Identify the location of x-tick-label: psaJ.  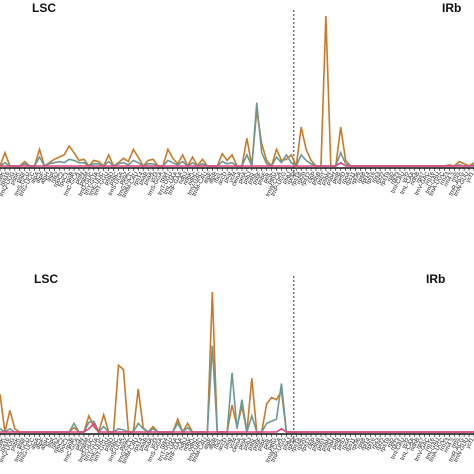
(287, 444).